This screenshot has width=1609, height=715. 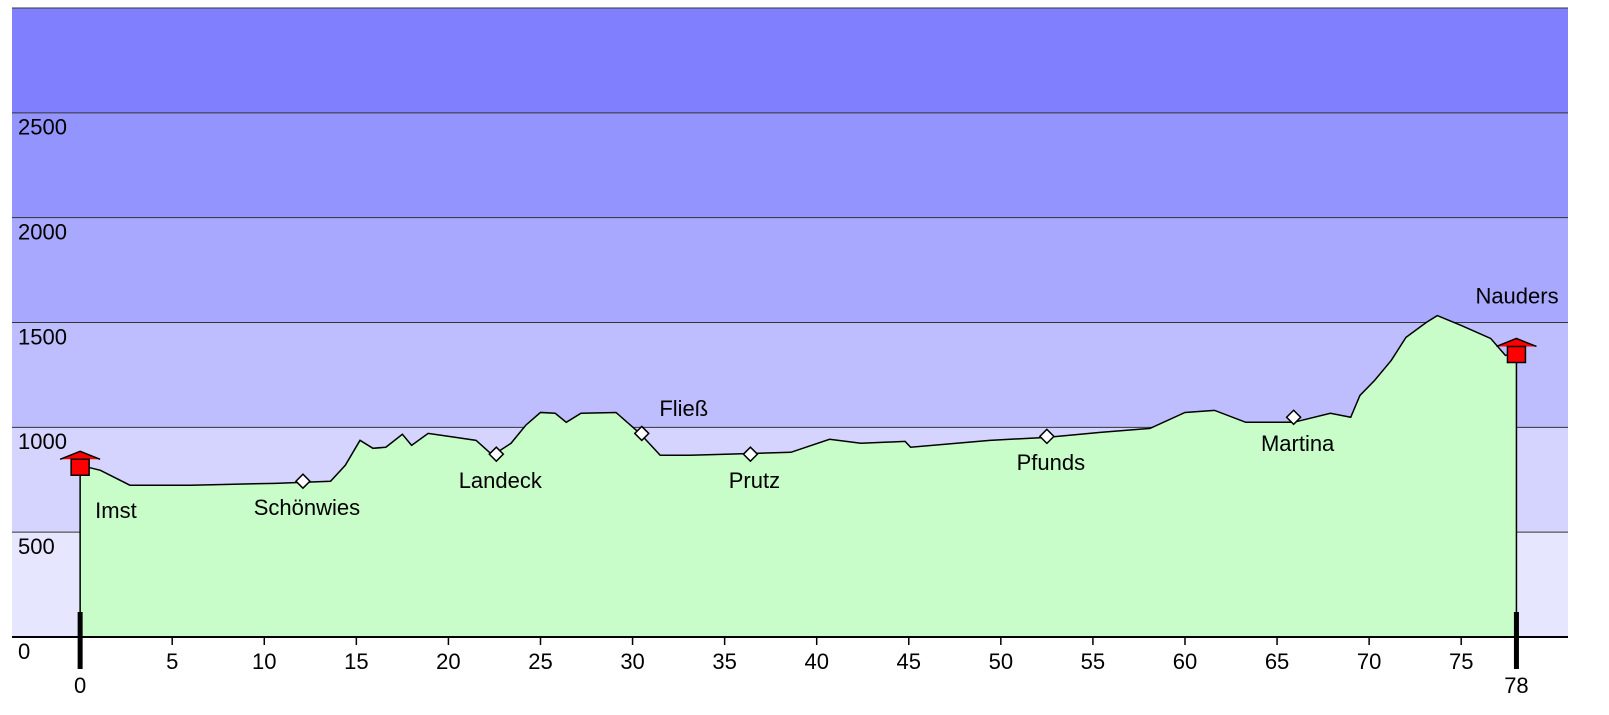 I want to click on y-tick-label: 0, so click(x=24, y=651).